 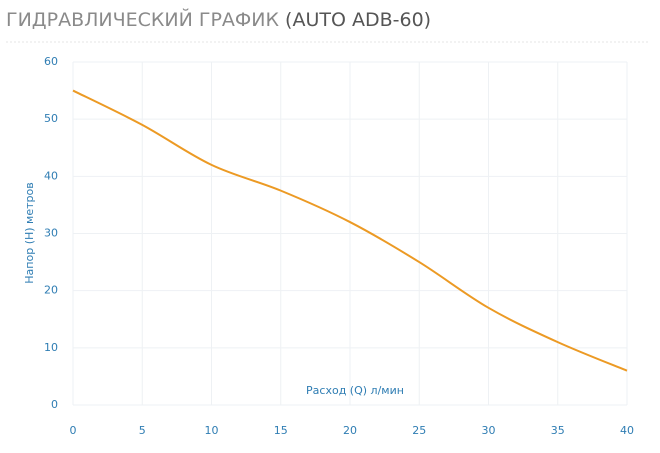 What do you see at coordinates (29, 232) in the screenshot?
I see `y-axis-label: Напор (H) метров` at bounding box center [29, 232].